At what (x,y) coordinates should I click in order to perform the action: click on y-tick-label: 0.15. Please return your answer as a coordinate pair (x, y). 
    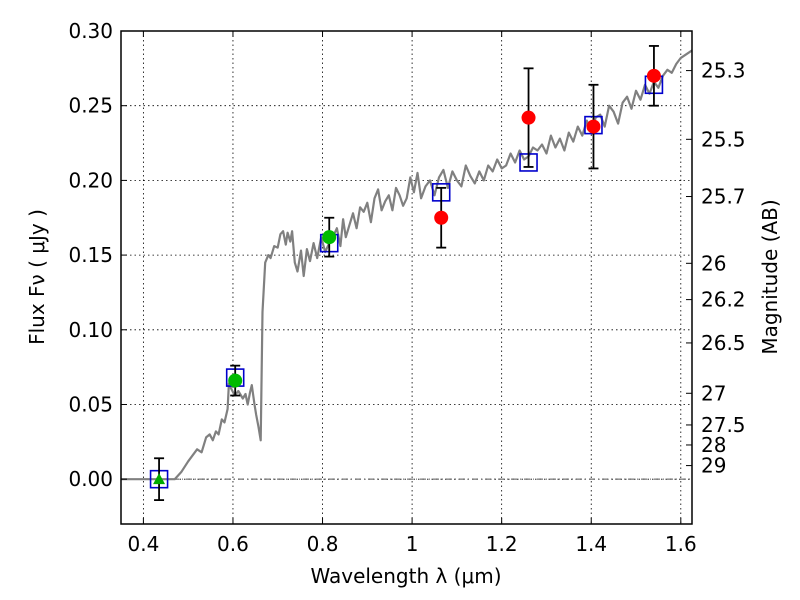
    Looking at the image, I should click on (90, 255).